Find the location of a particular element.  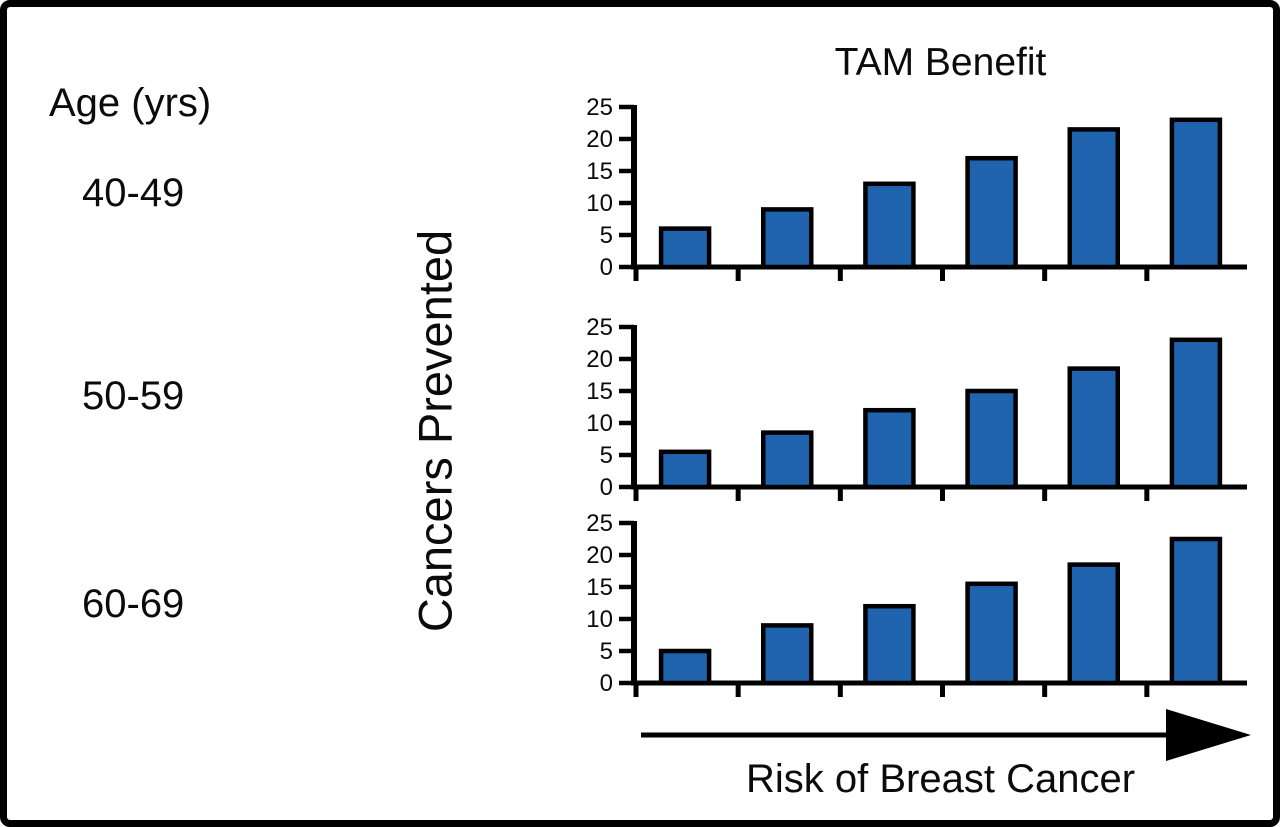

age-group-label-60-69: 60-69 is located at coordinates (133, 604).